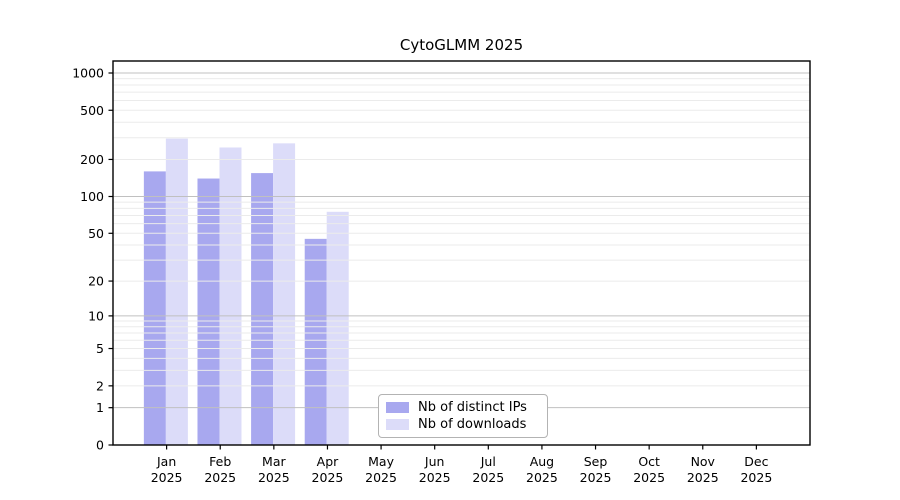 This screenshot has width=900, height=500. I want to click on y-tick-label: 50, so click(96, 233).